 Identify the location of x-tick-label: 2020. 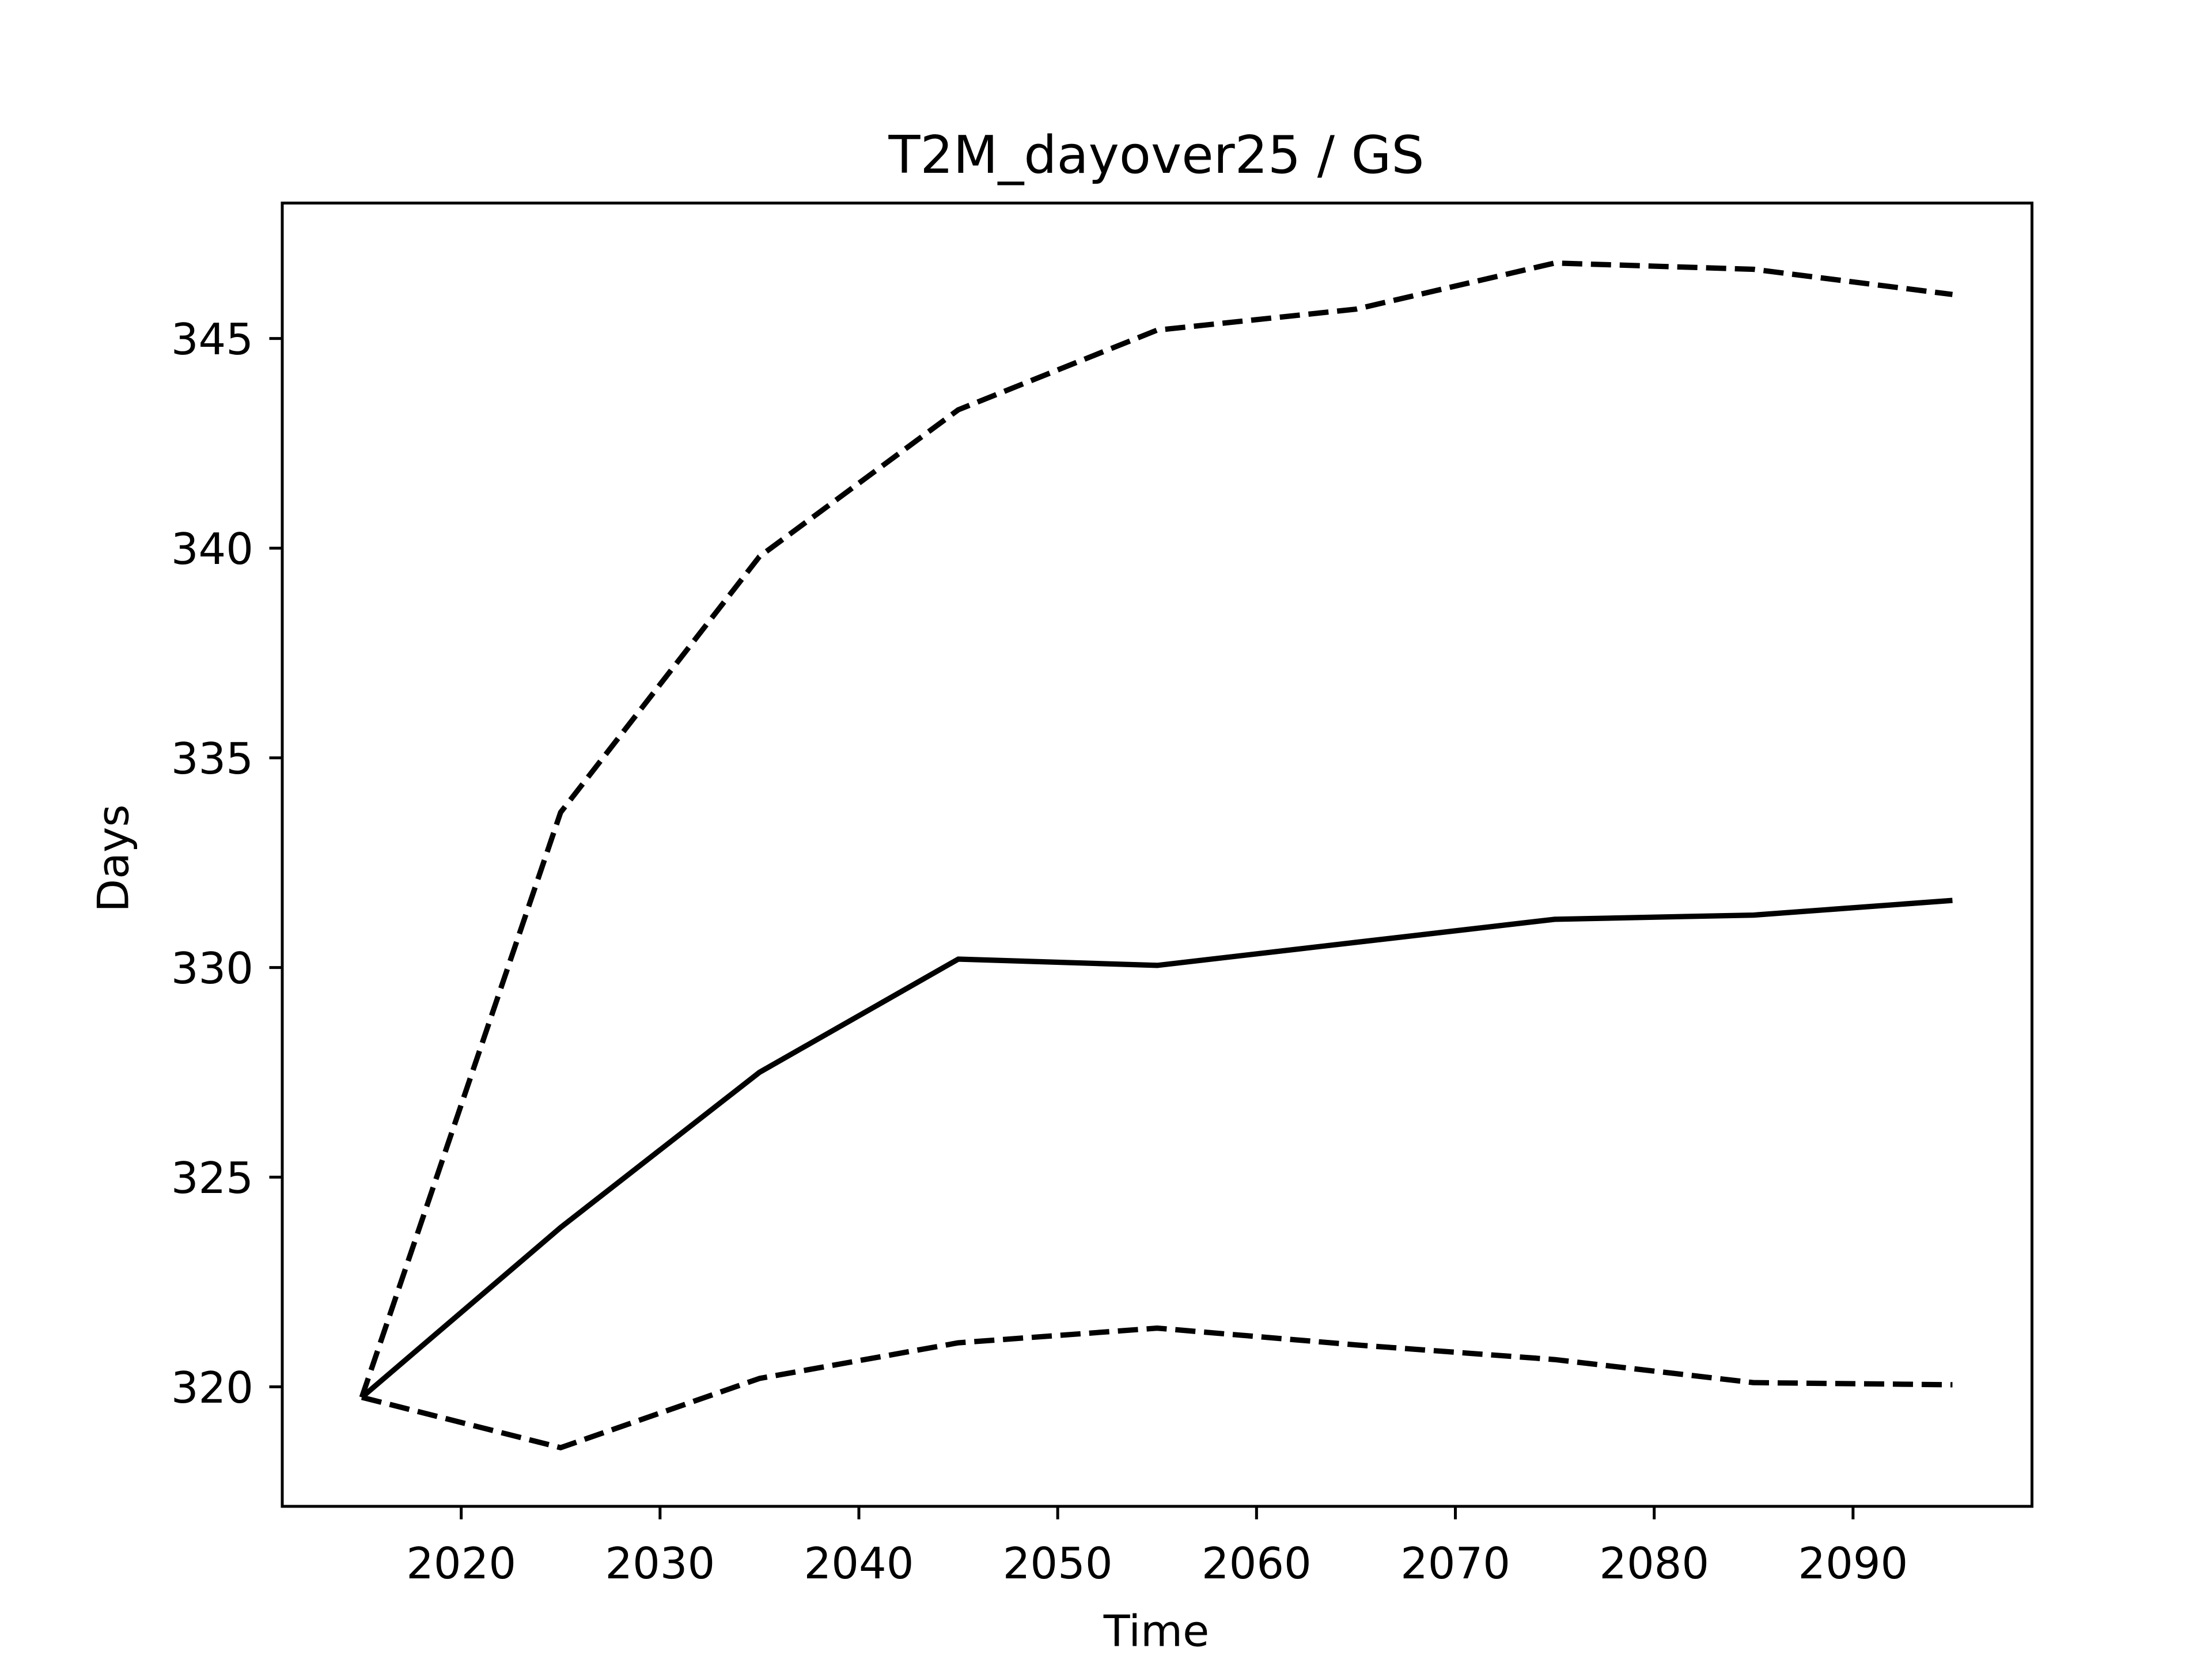
(461, 1563).